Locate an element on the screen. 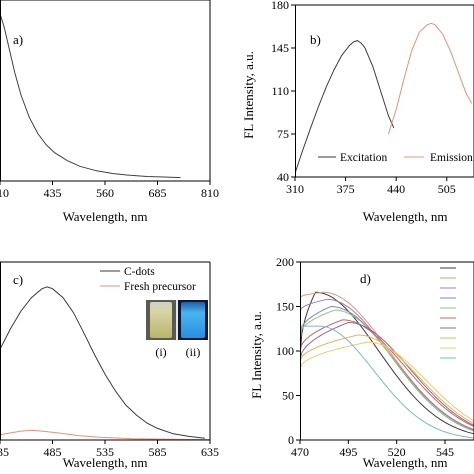  x-tick-label: 470 is located at coordinates (300, 452).